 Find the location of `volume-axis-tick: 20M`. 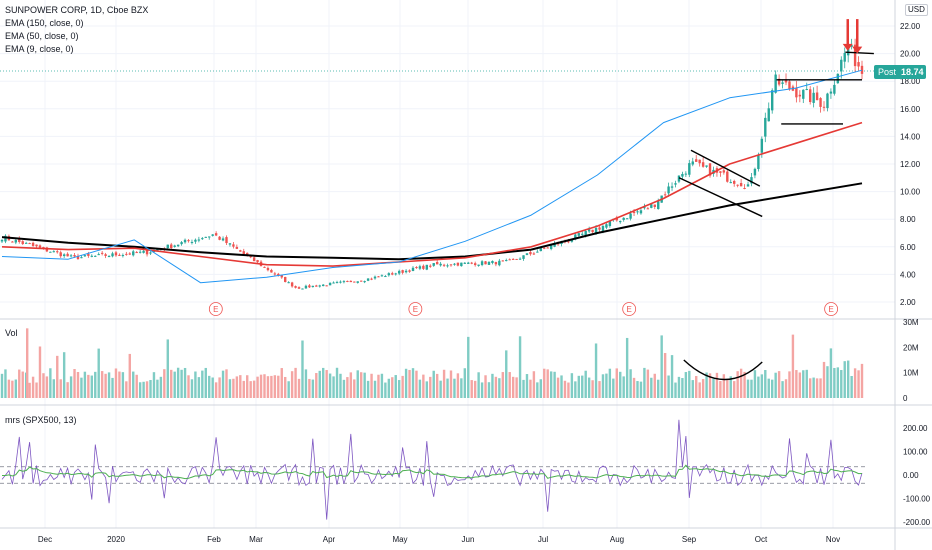

volume-axis-tick: 20M is located at coordinates (911, 347).